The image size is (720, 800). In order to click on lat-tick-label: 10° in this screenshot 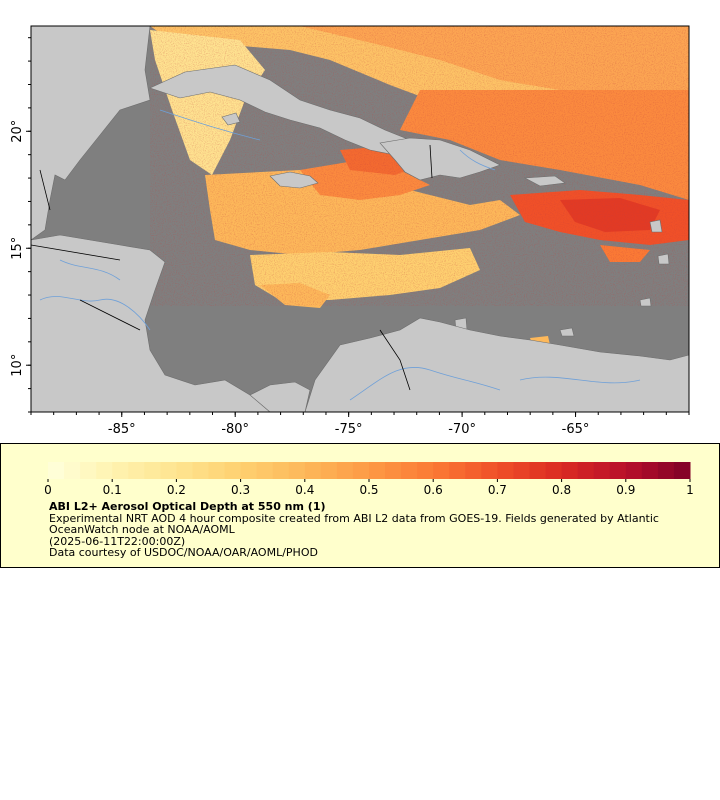, I will do `click(17, 365)`.